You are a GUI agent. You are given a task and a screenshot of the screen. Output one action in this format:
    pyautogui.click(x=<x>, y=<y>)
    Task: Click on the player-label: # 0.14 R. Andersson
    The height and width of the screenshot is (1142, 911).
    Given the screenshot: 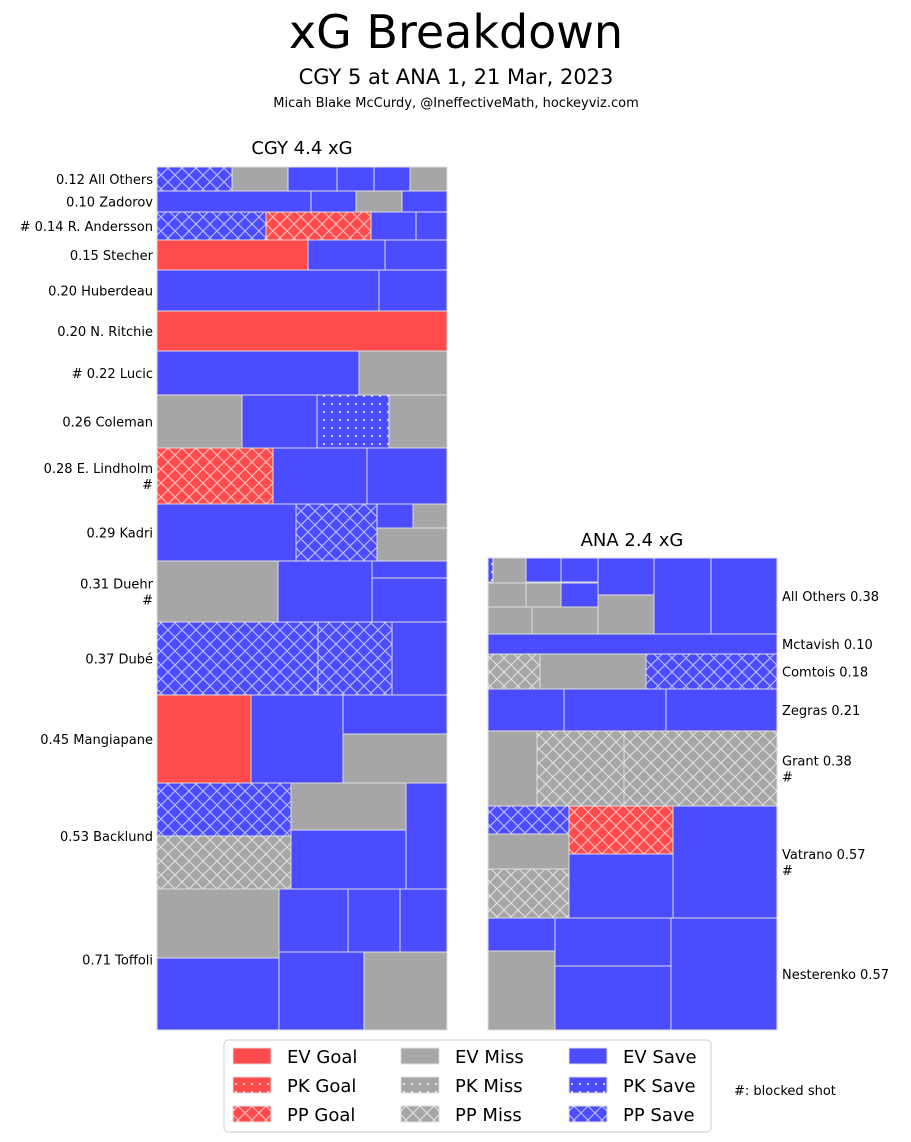 What is the action you would take?
    pyautogui.click(x=86, y=227)
    